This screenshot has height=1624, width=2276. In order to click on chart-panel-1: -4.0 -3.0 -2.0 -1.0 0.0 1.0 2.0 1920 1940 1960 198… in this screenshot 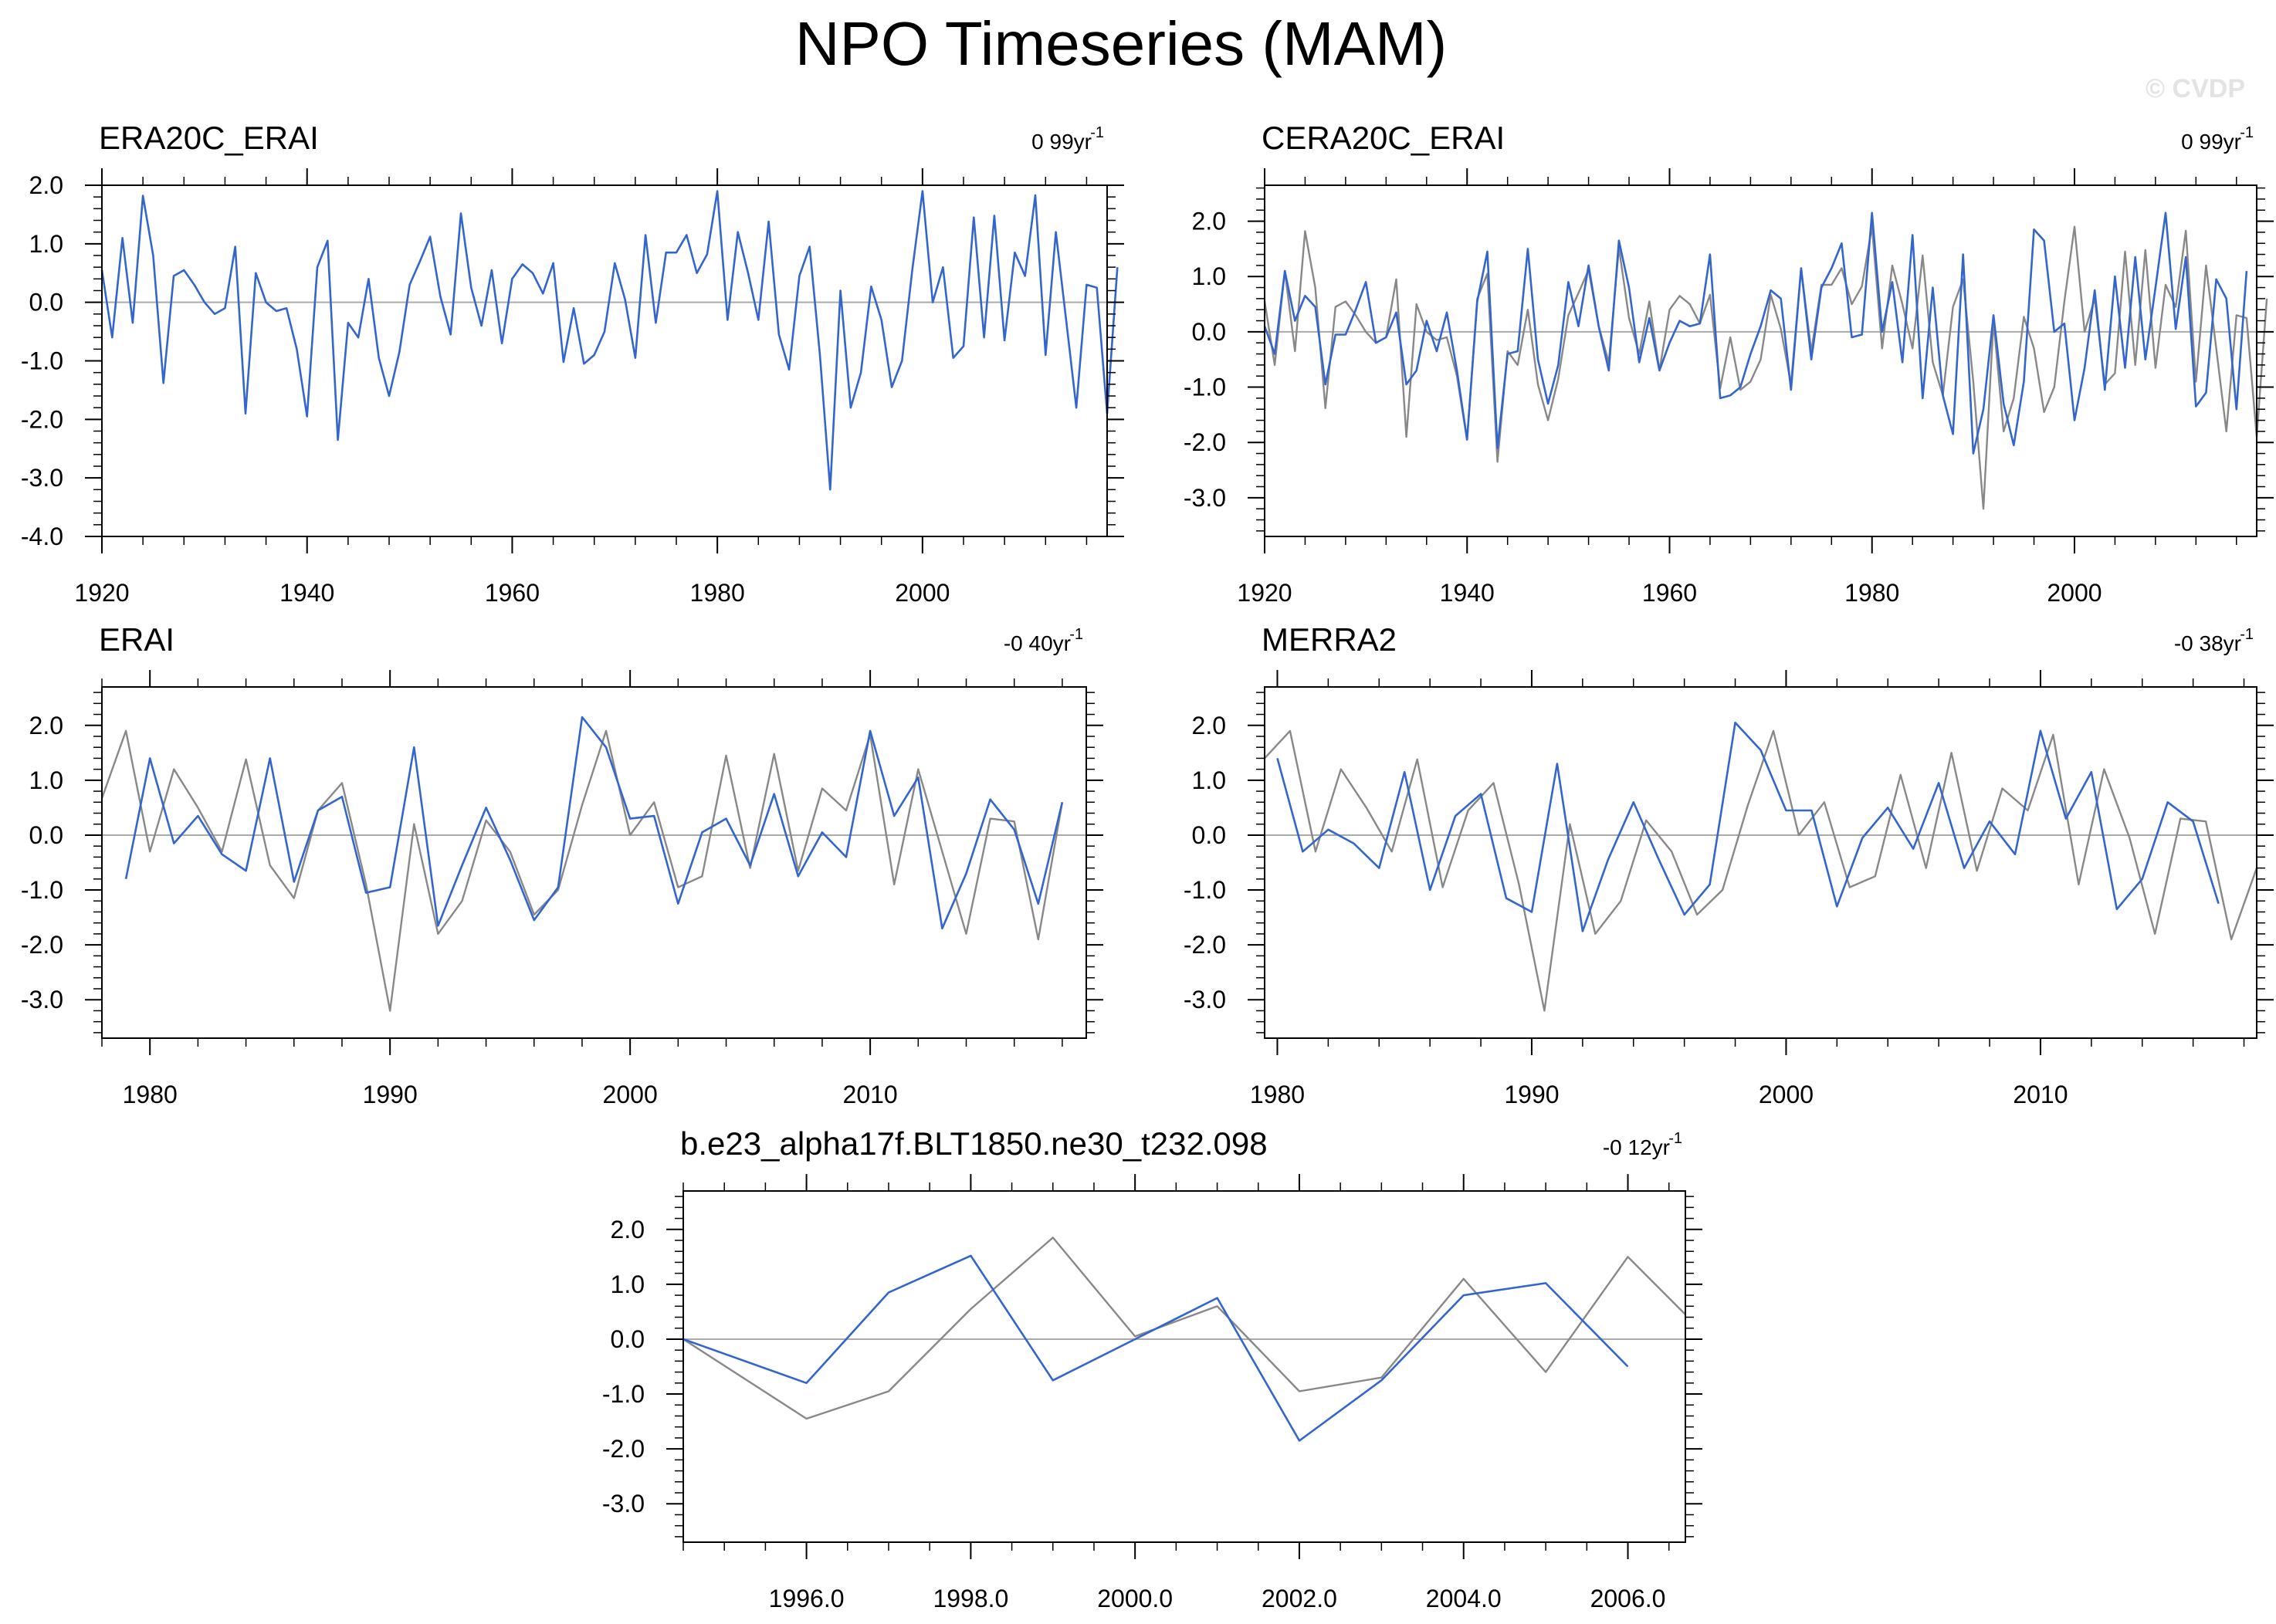, I will do `click(573, 363)`.